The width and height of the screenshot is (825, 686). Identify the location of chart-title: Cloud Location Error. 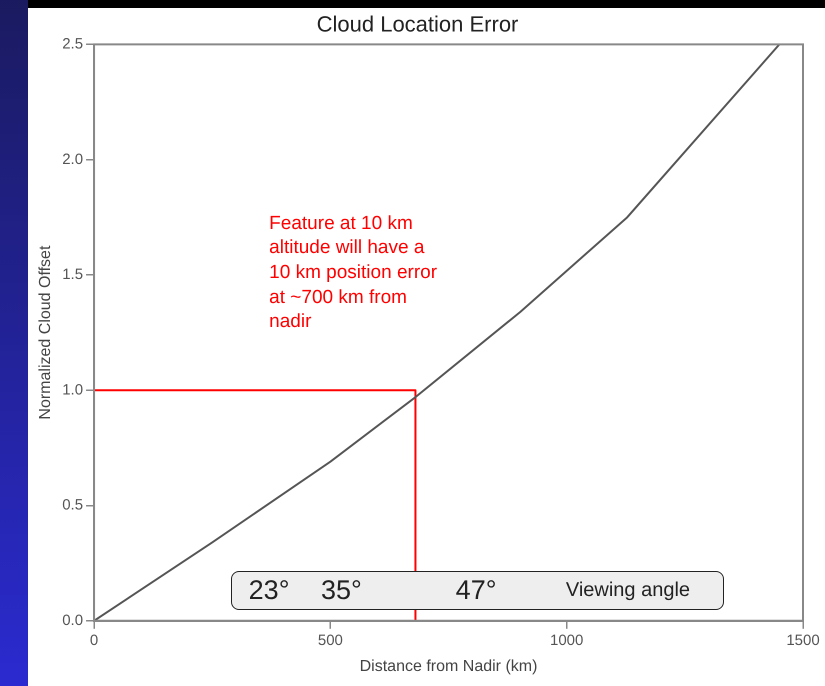
(417, 23).